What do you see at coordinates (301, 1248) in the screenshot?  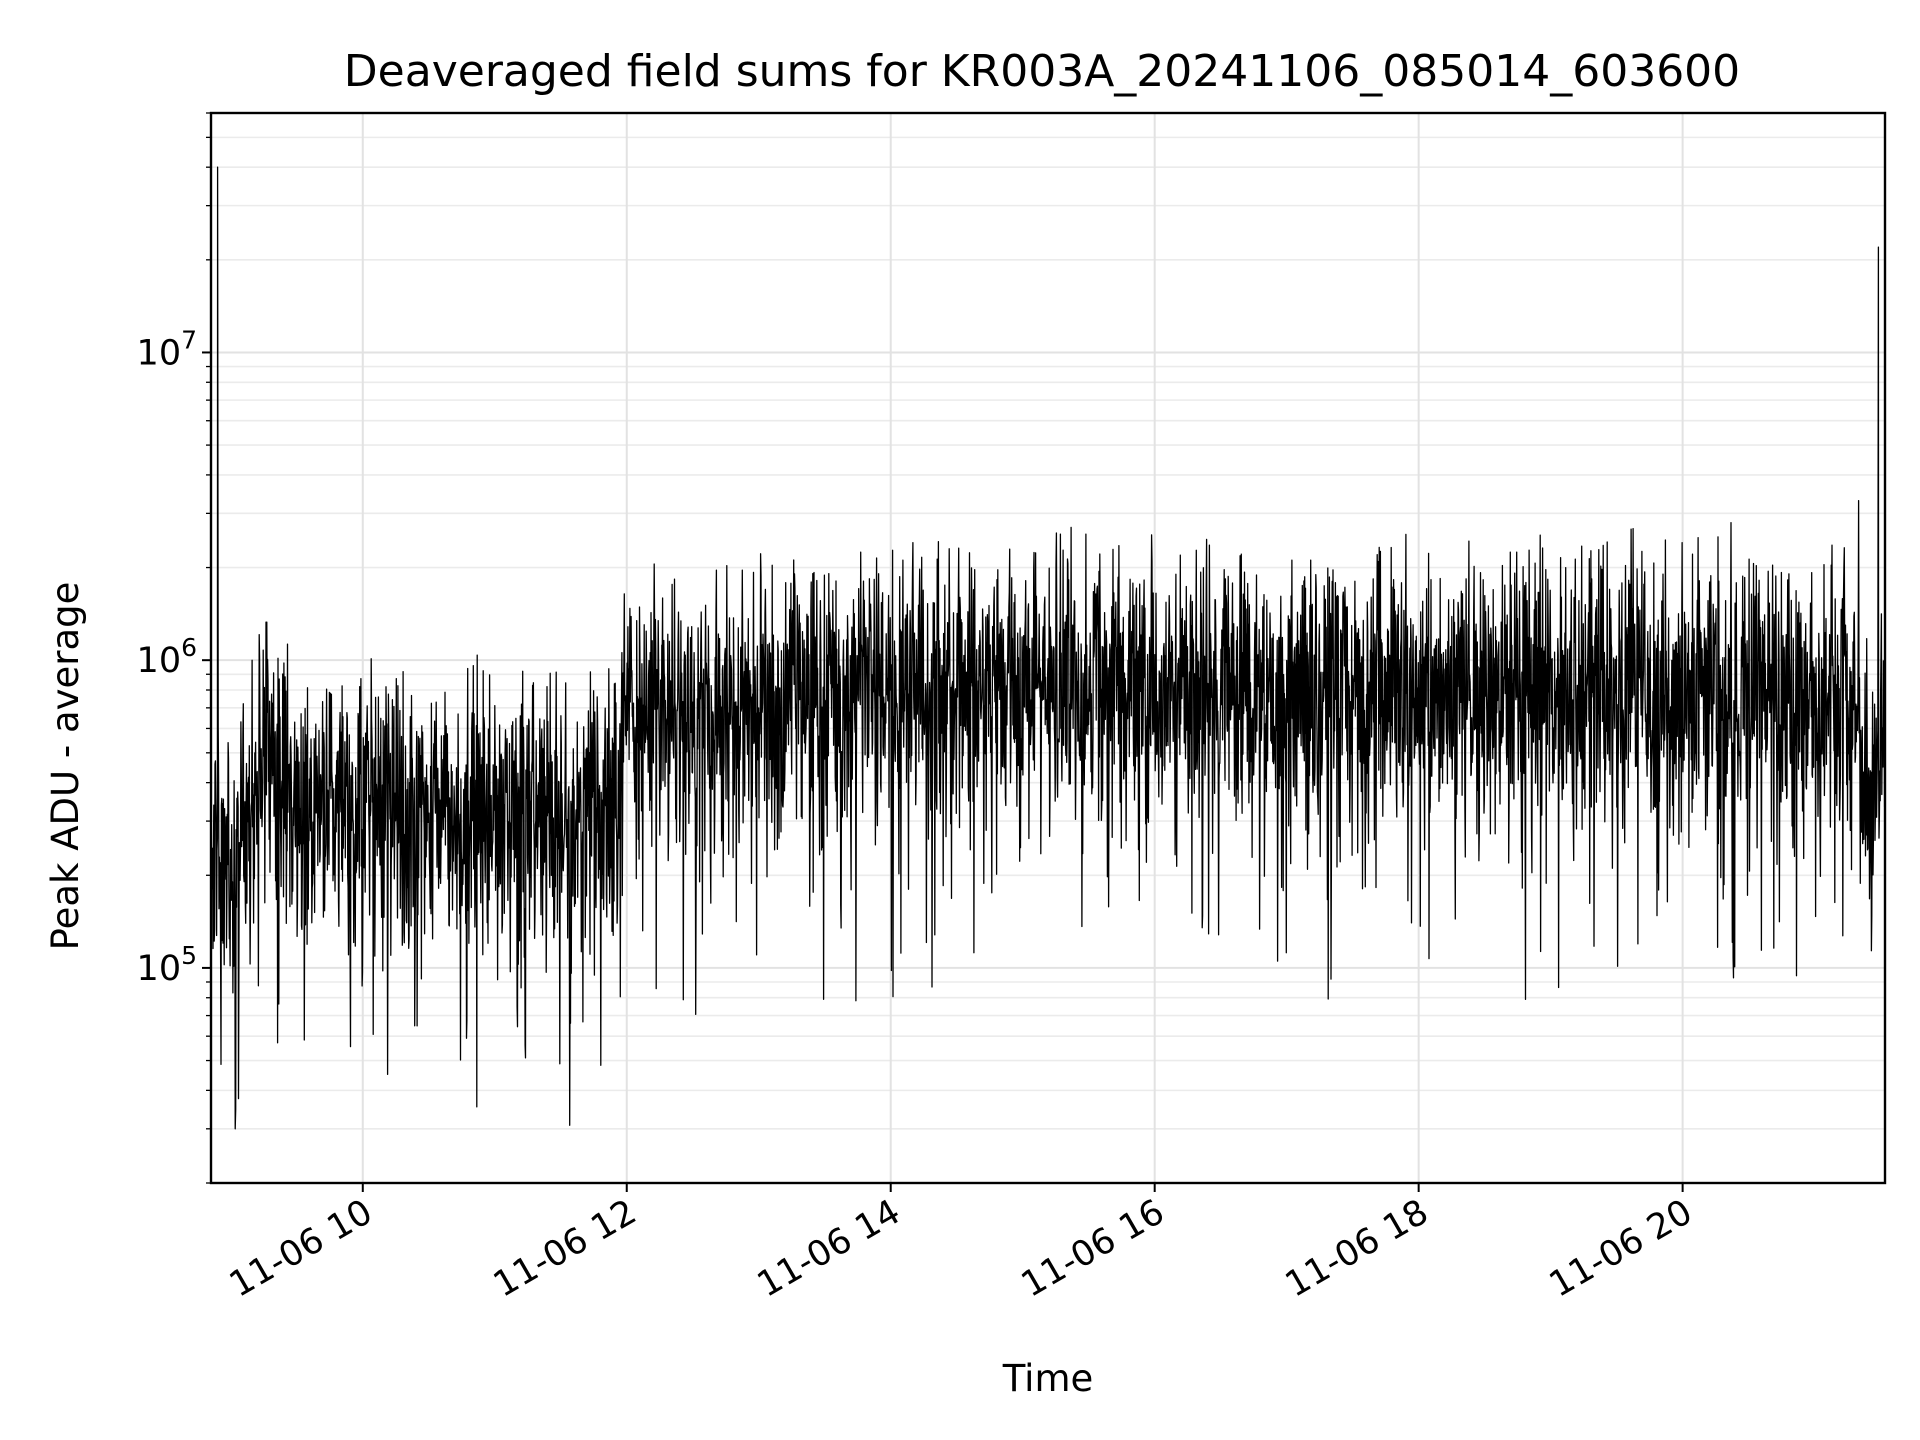 I see `x-tick-label: 11-06 10` at bounding box center [301, 1248].